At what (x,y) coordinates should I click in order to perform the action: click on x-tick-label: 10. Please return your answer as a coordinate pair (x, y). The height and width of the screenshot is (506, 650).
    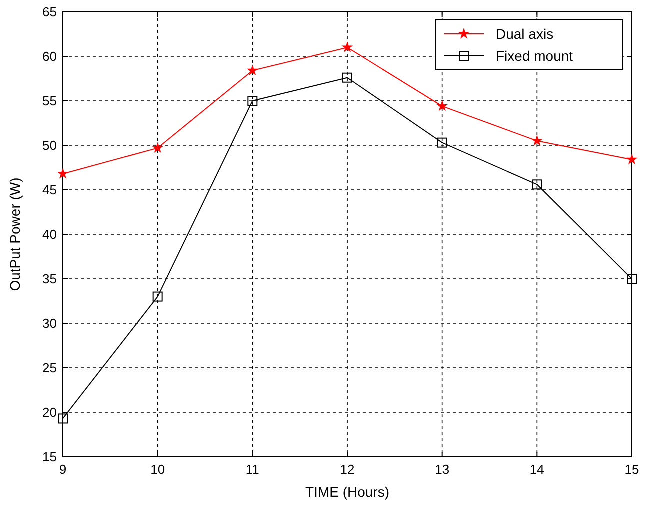
    Looking at the image, I should click on (158, 469).